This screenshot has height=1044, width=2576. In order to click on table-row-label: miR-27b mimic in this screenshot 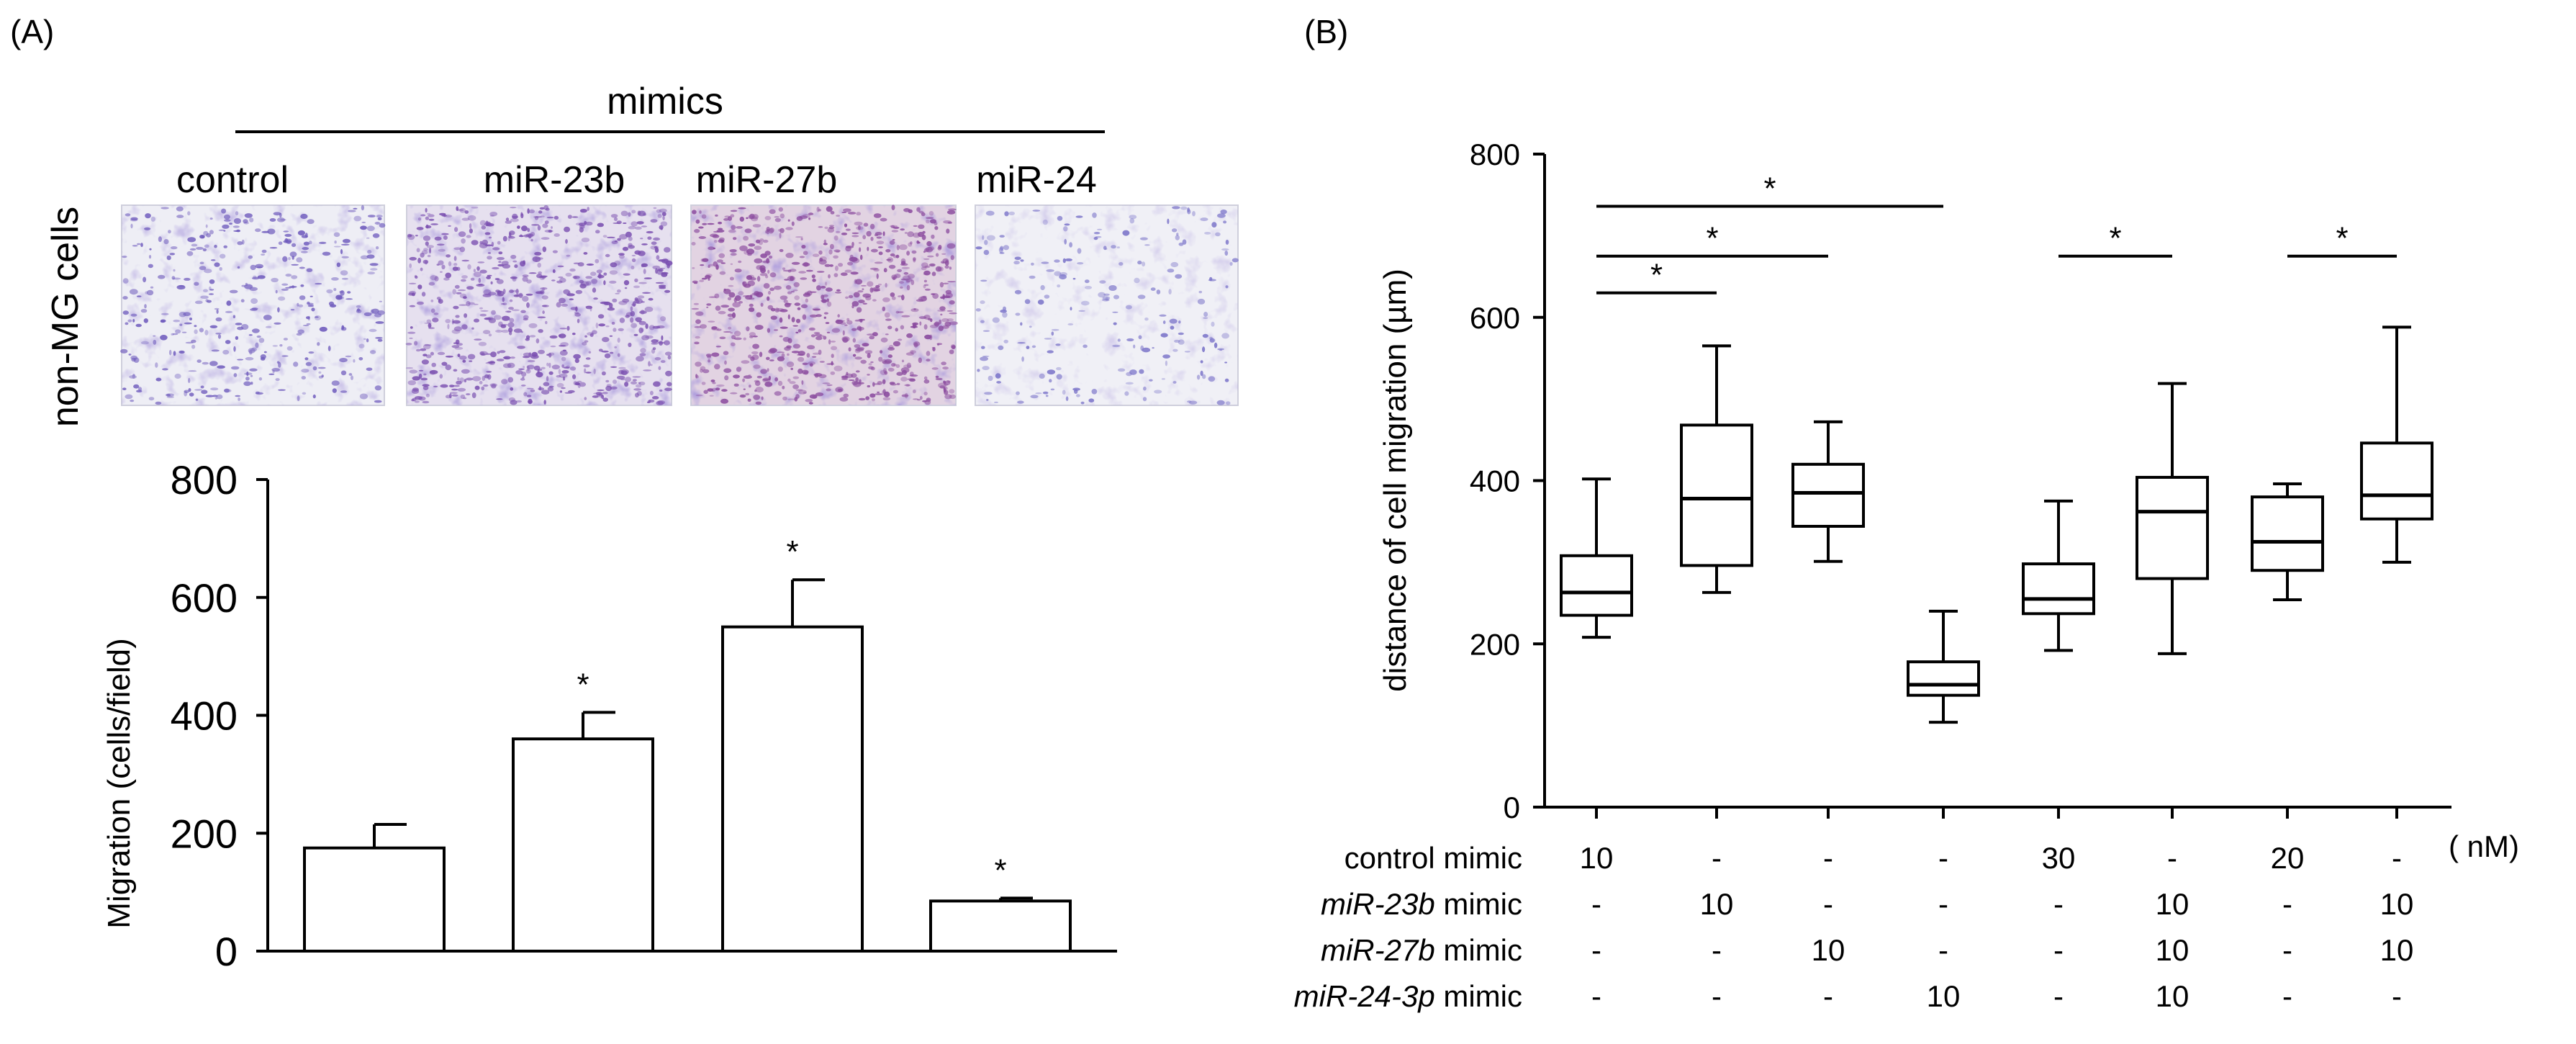, I will do `click(1421, 950)`.